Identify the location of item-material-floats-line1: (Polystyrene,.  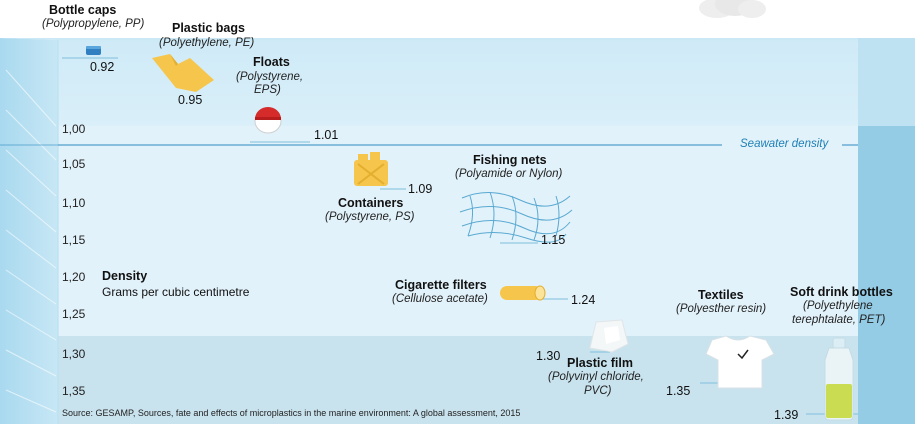
(270, 77).